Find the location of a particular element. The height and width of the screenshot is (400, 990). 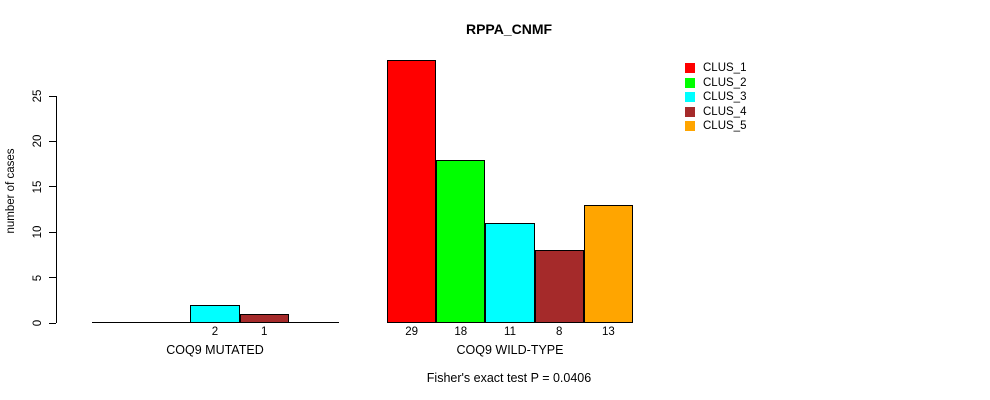

bar-count-label: 11 is located at coordinates (510, 332).